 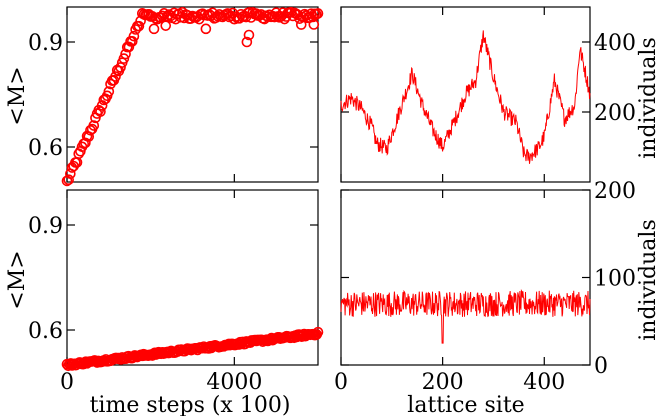 What do you see at coordinates (192, 349) in the screenshot?
I see `series-points` at bounding box center [192, 349].